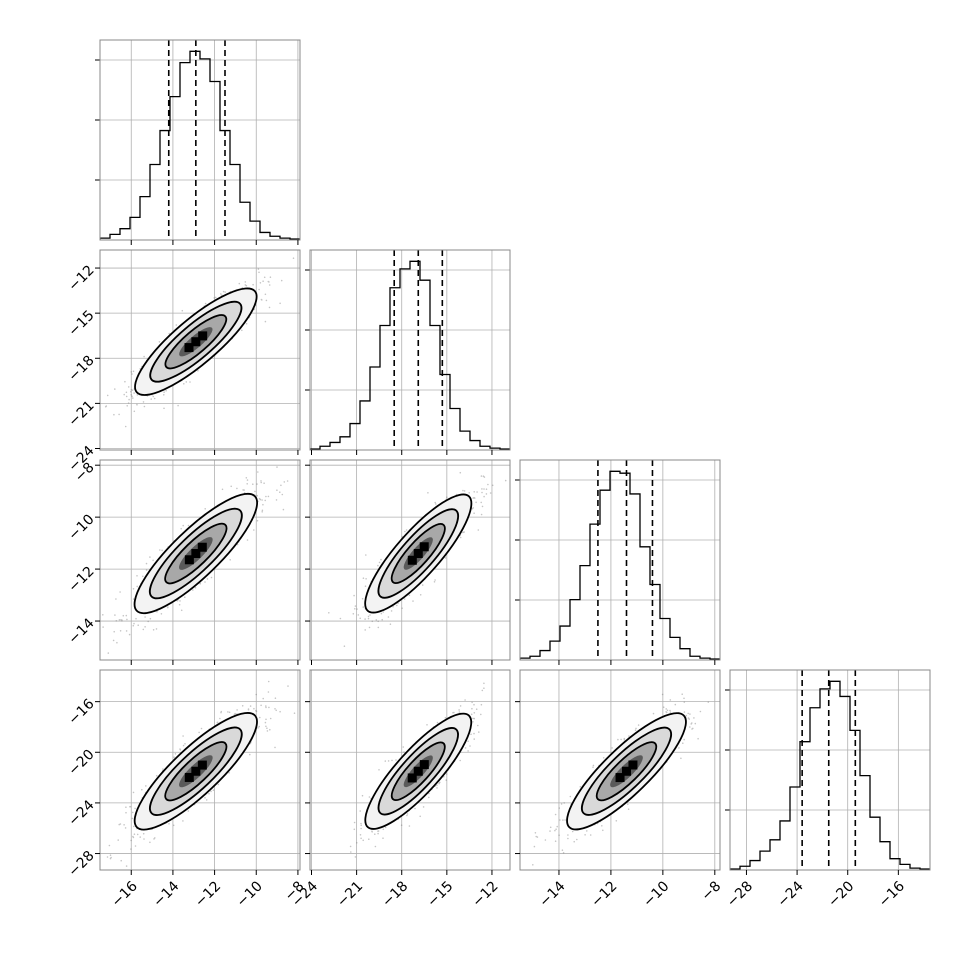 The width and height of the screenshot is (970, 970). Describe the element at coordinates (81, 527) in the screenshot. I see `y-tick-label: −10` at that location.